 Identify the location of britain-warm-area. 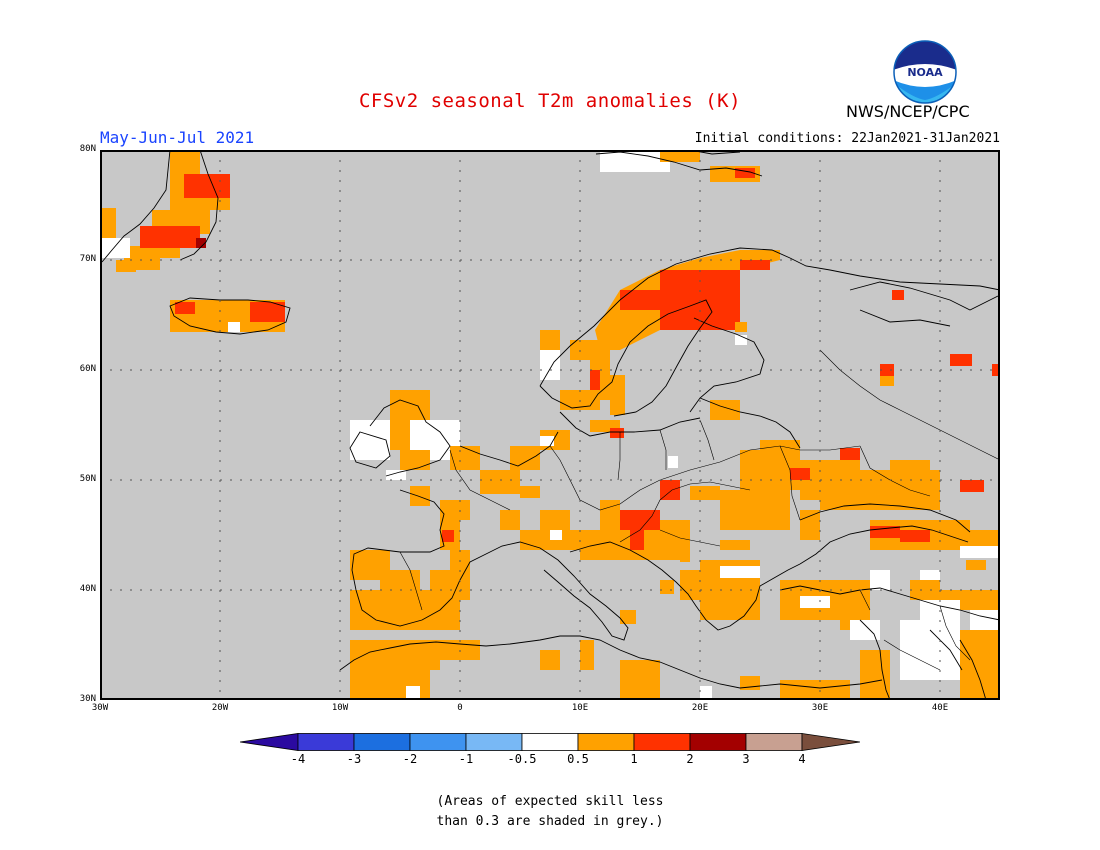
(415, 460).